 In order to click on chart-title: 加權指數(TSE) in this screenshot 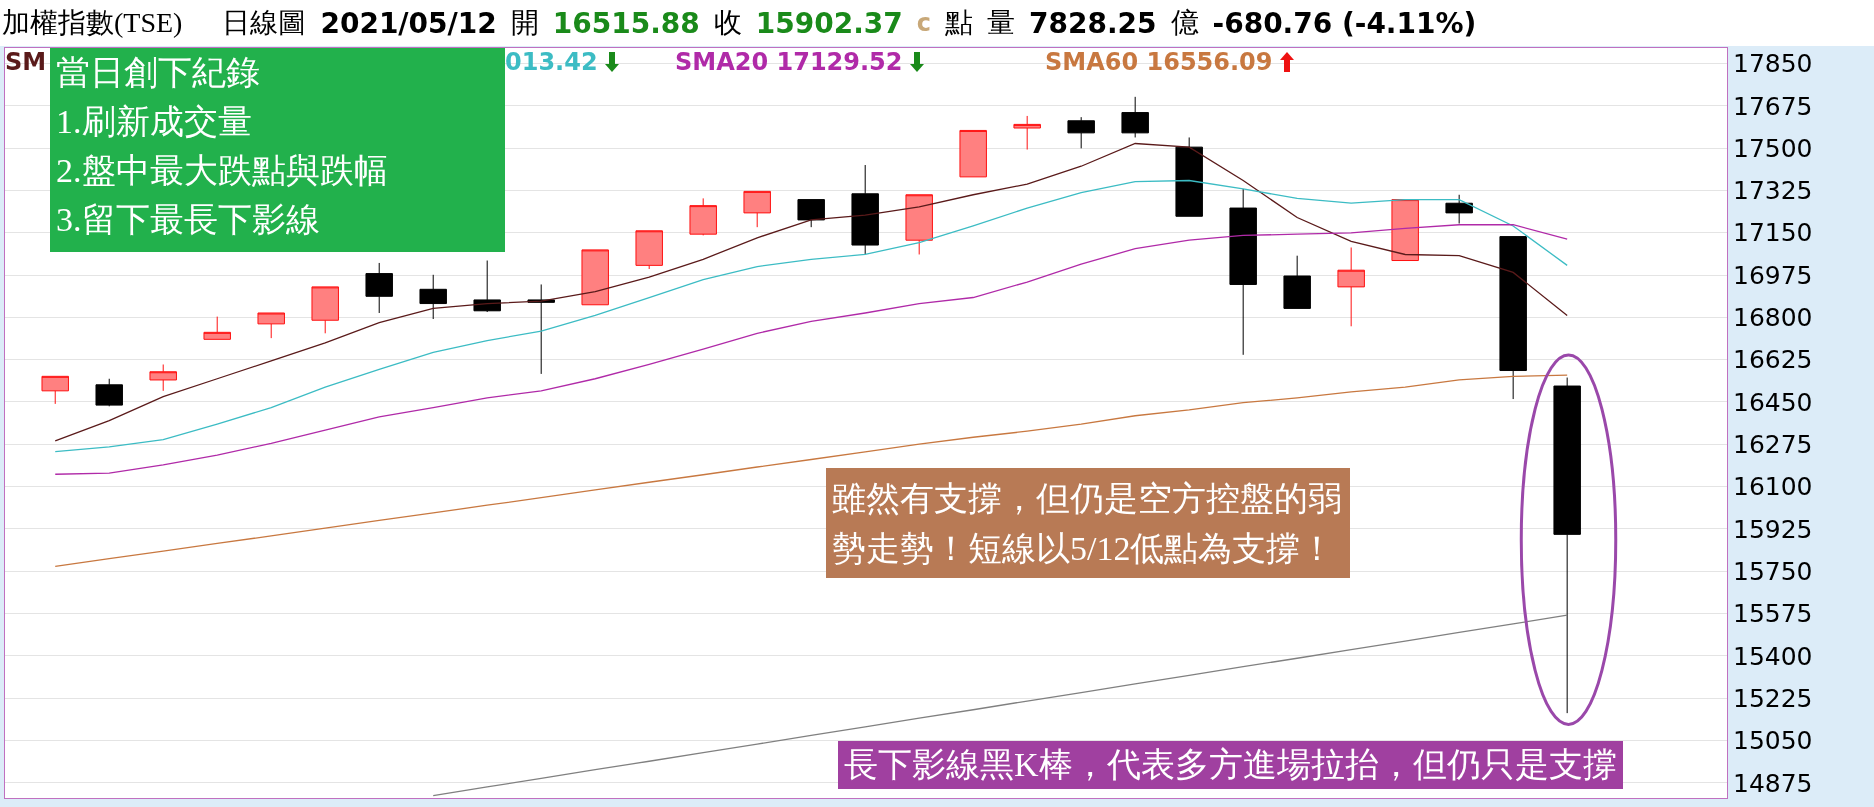, I will do `click(92, 23)`.